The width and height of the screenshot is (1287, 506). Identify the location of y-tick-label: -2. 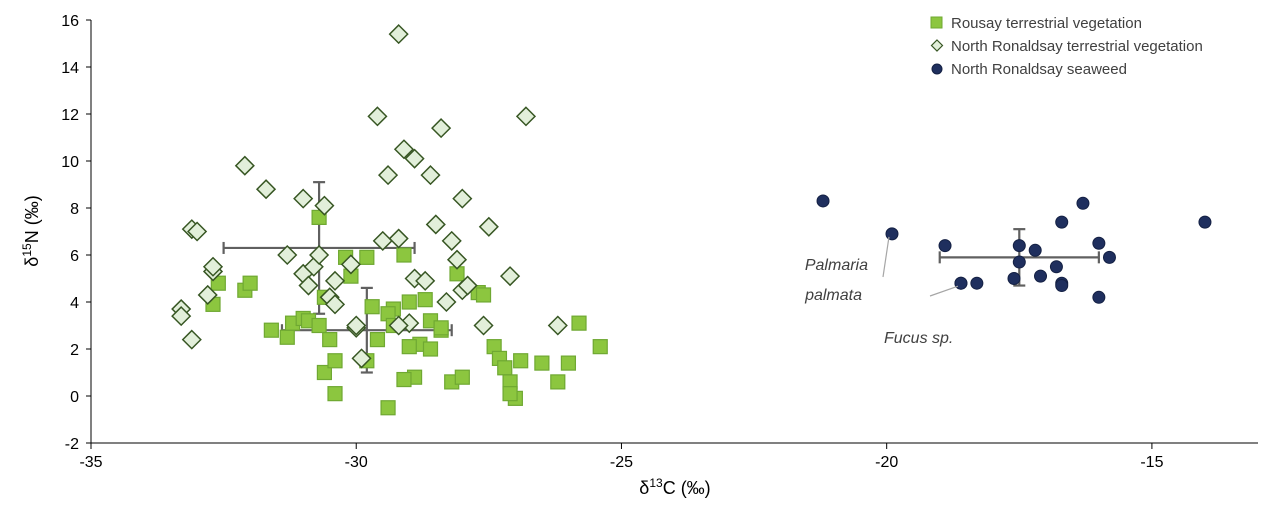
(72, 444).